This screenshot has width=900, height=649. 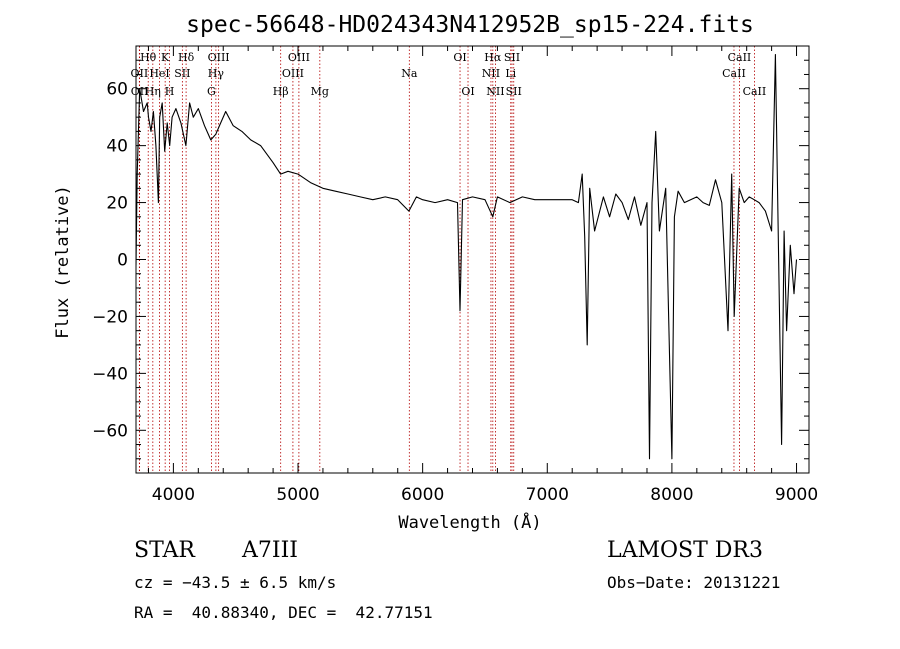 I want to click on y-tick-label: −40, so click(x=110, y=374).